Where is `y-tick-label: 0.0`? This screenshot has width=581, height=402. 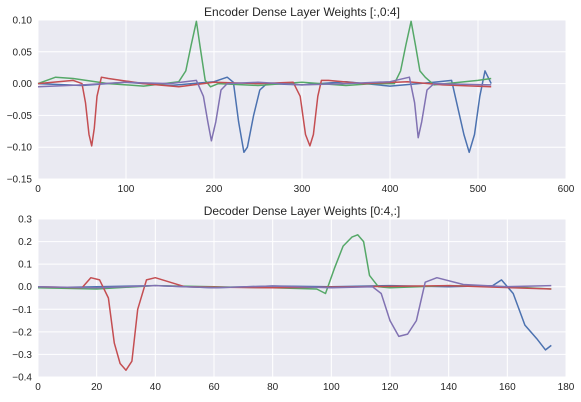
y-tick-label: 0.0 is located at coordinates (25, 287).